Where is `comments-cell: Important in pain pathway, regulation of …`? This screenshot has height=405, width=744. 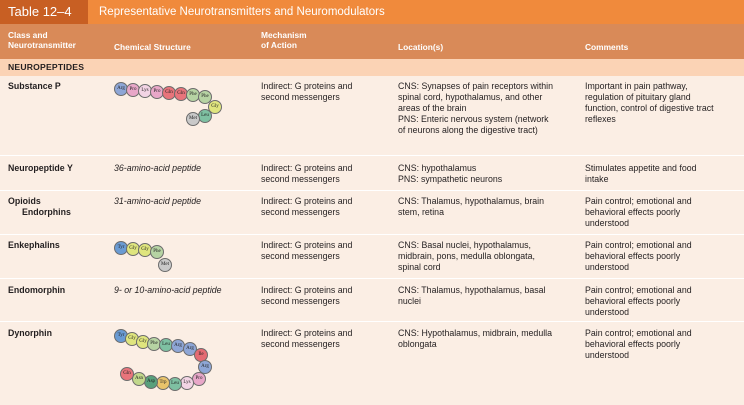
comments-cell: Important in pain pathway, regulation of … is located at coordinates (662, 103).